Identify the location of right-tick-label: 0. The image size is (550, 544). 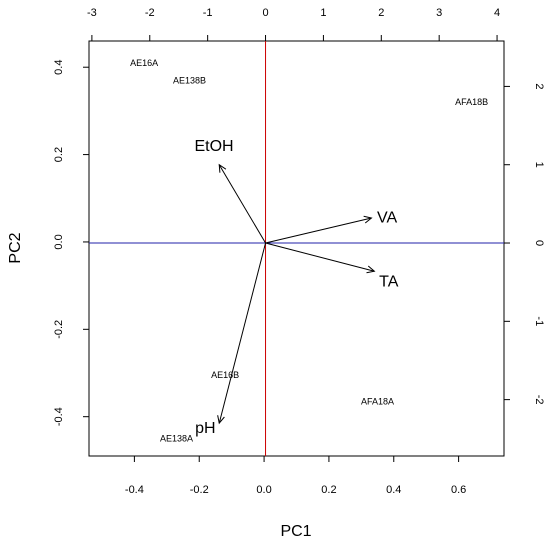
(539, 243).